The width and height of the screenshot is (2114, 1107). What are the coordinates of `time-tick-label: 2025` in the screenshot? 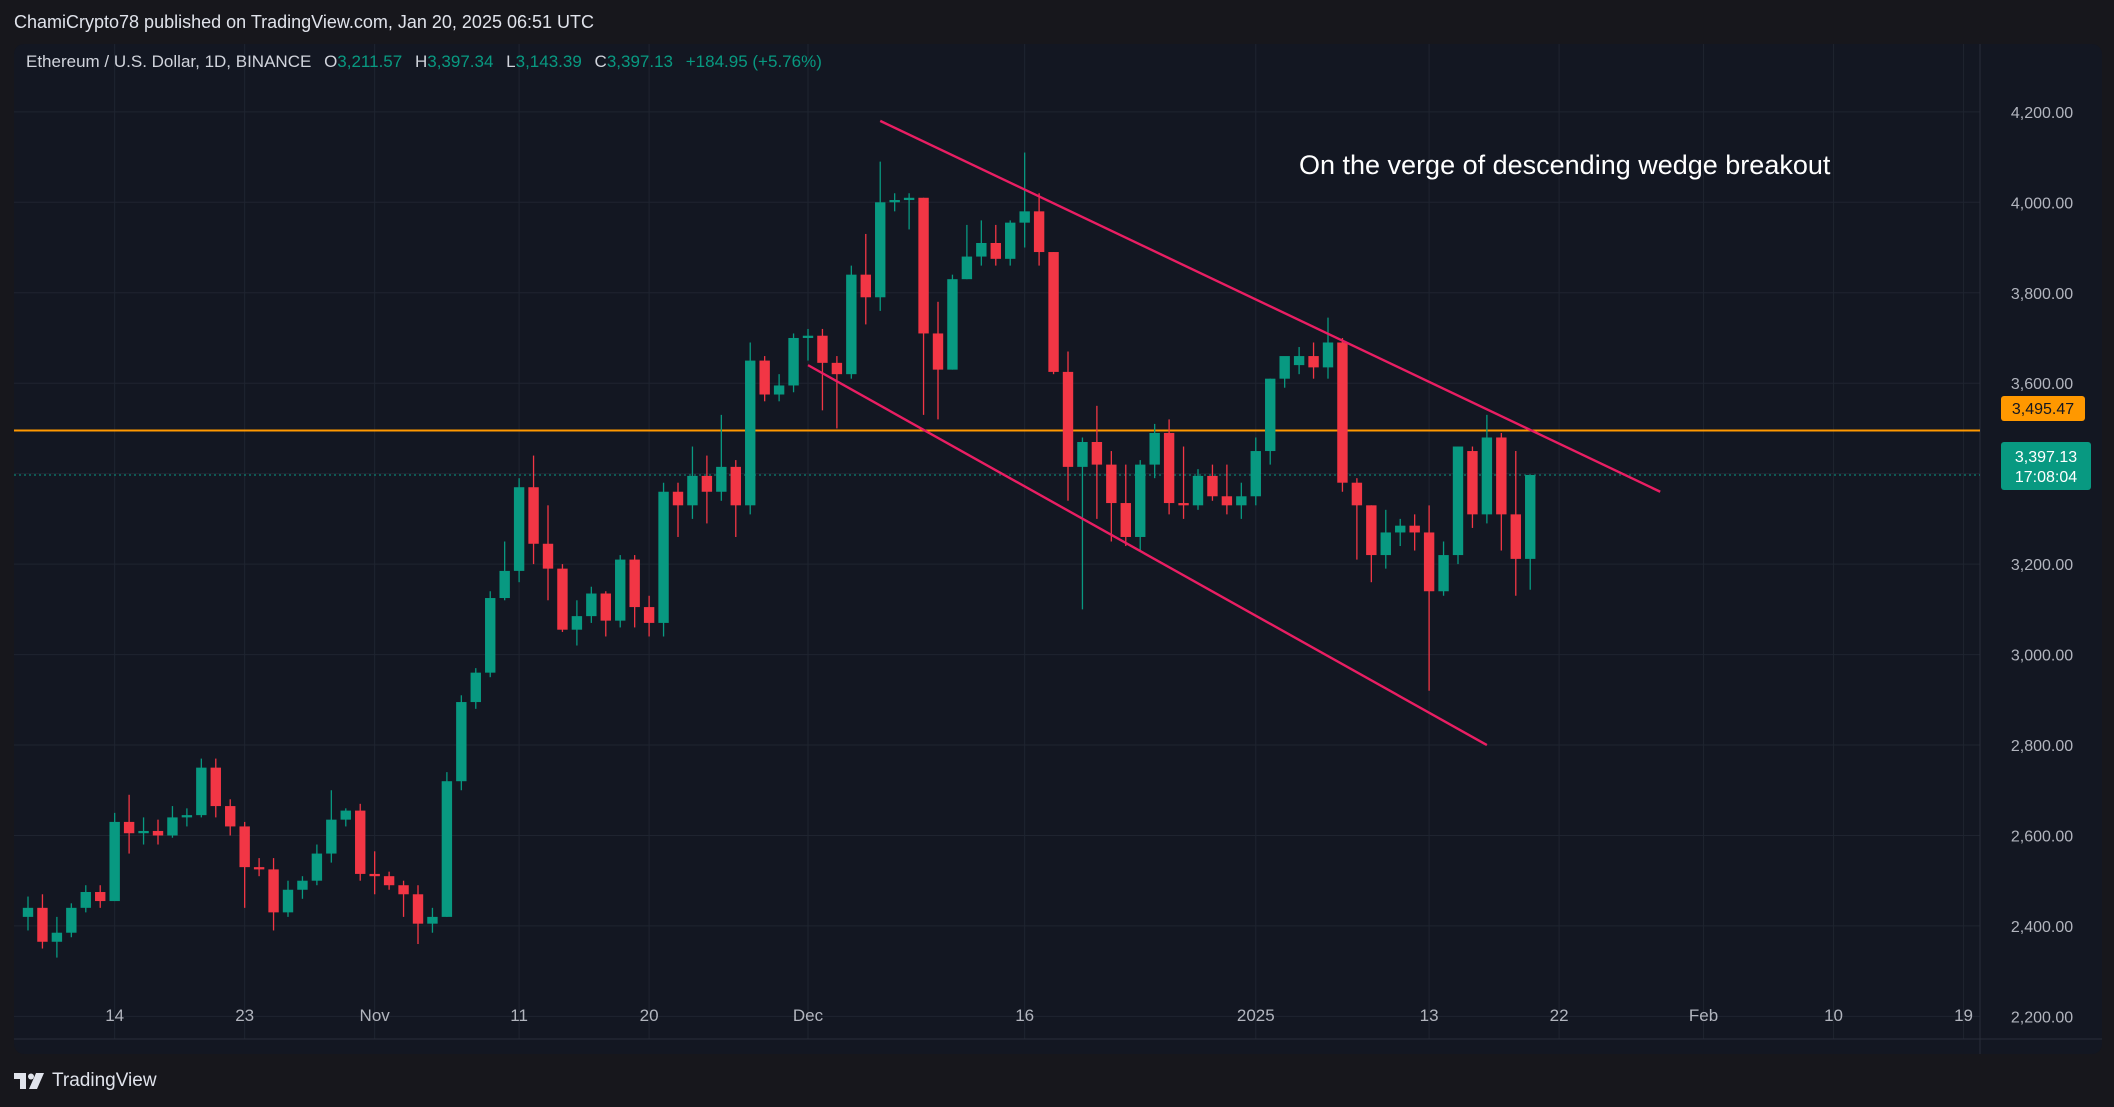 It's located at (1256, 1015).